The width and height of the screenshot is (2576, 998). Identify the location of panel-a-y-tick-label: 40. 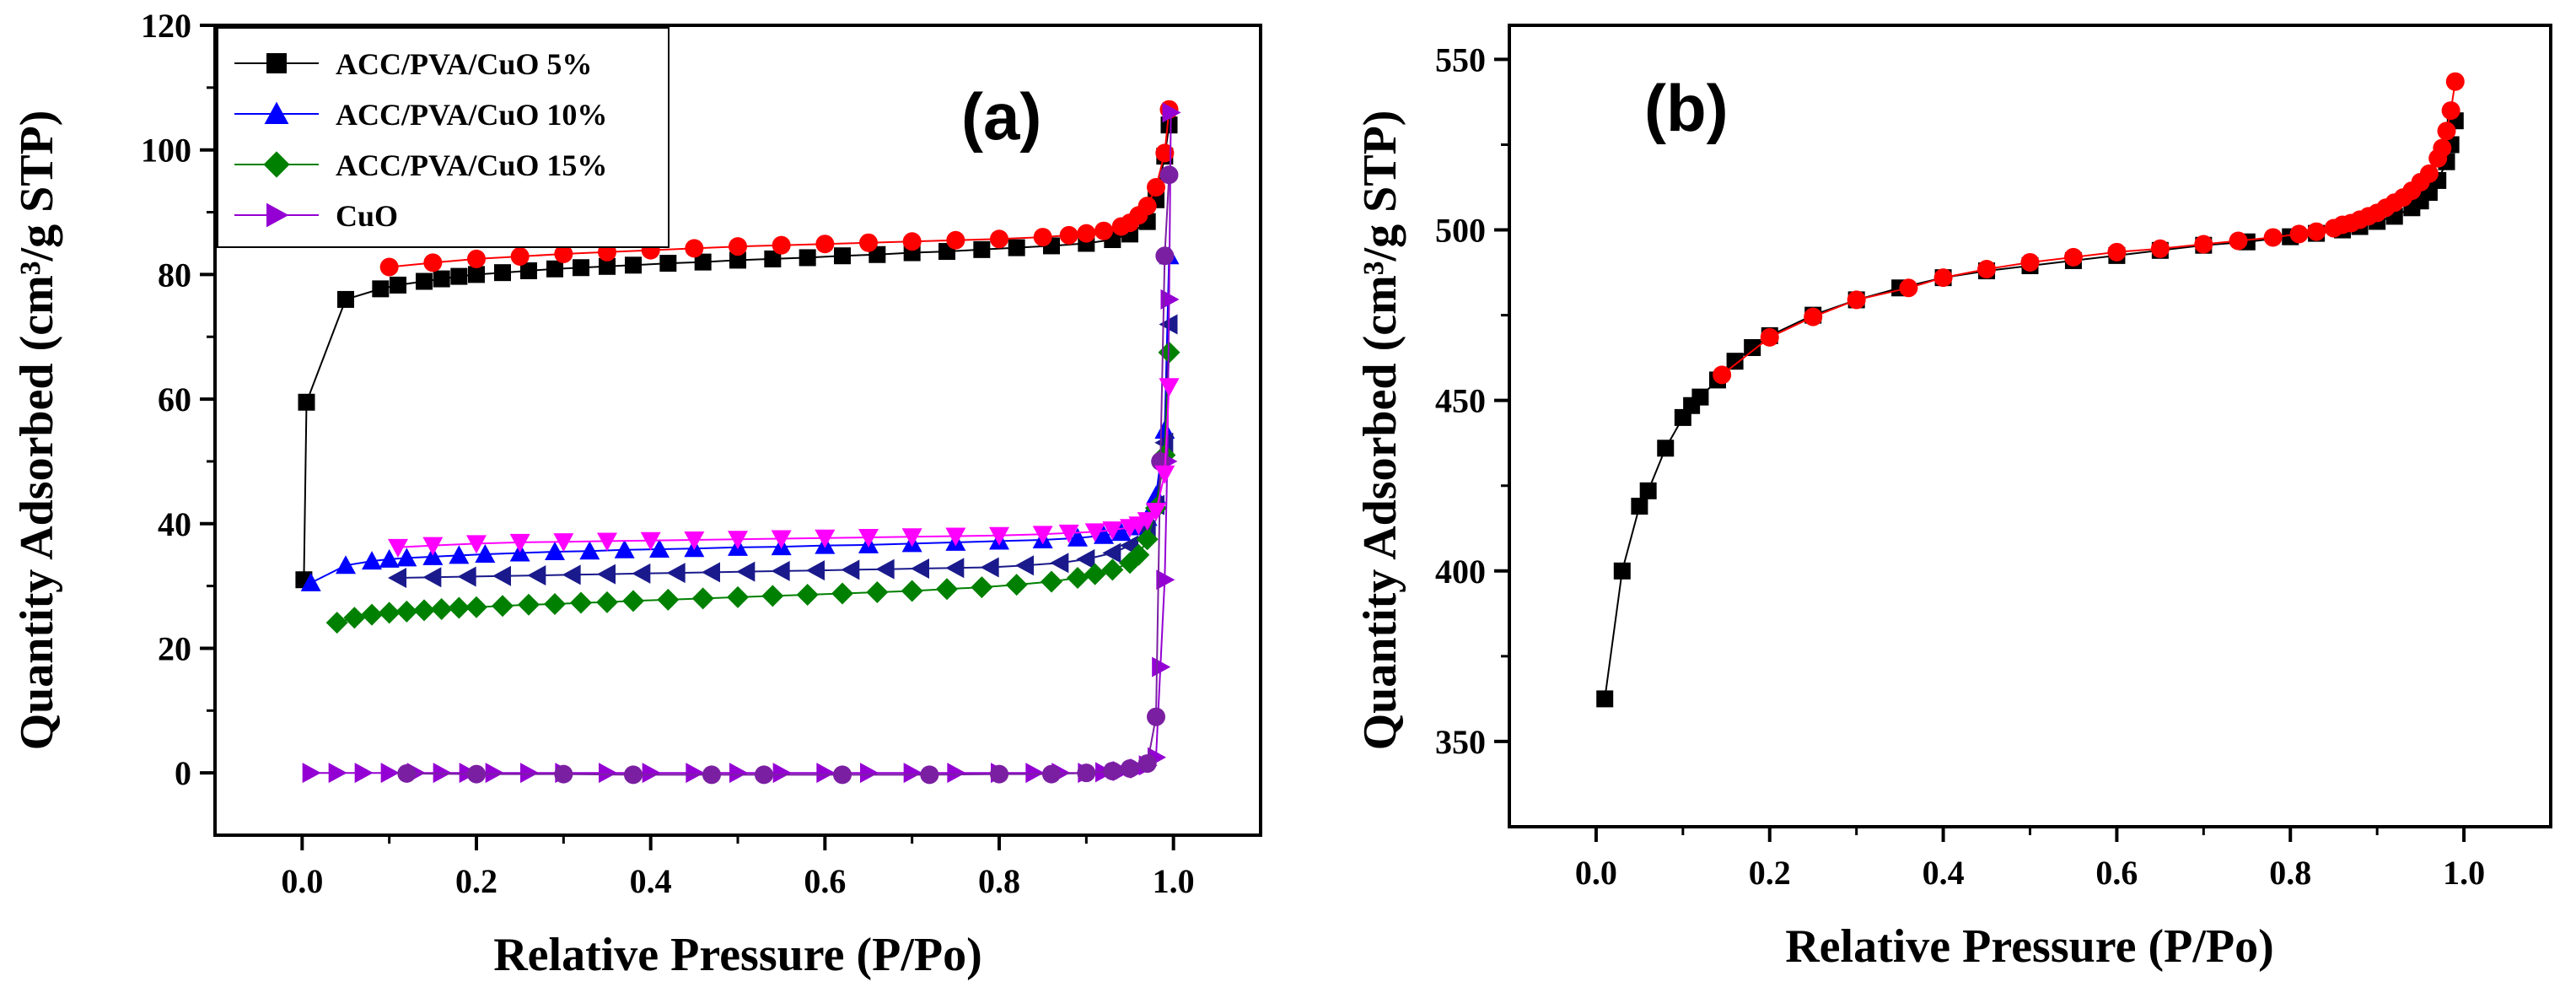
(174, 524).